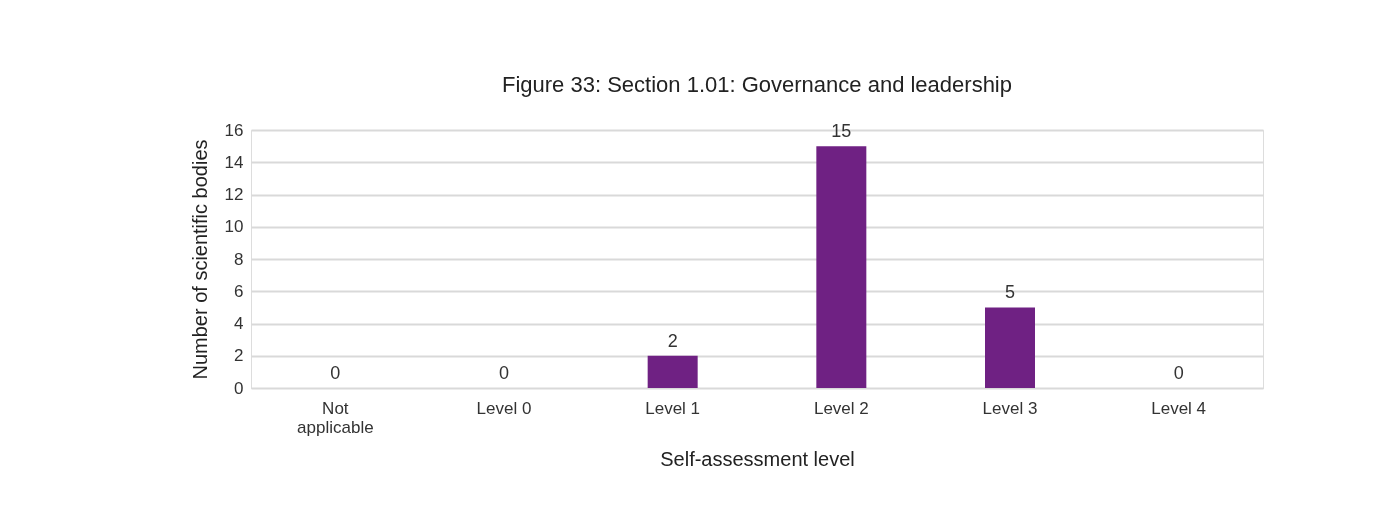 The image size is (1397, 525). Describe the element at coordinates (1179, 408) in the screenshot. I see `x-tick-label: Level 4` at that location.